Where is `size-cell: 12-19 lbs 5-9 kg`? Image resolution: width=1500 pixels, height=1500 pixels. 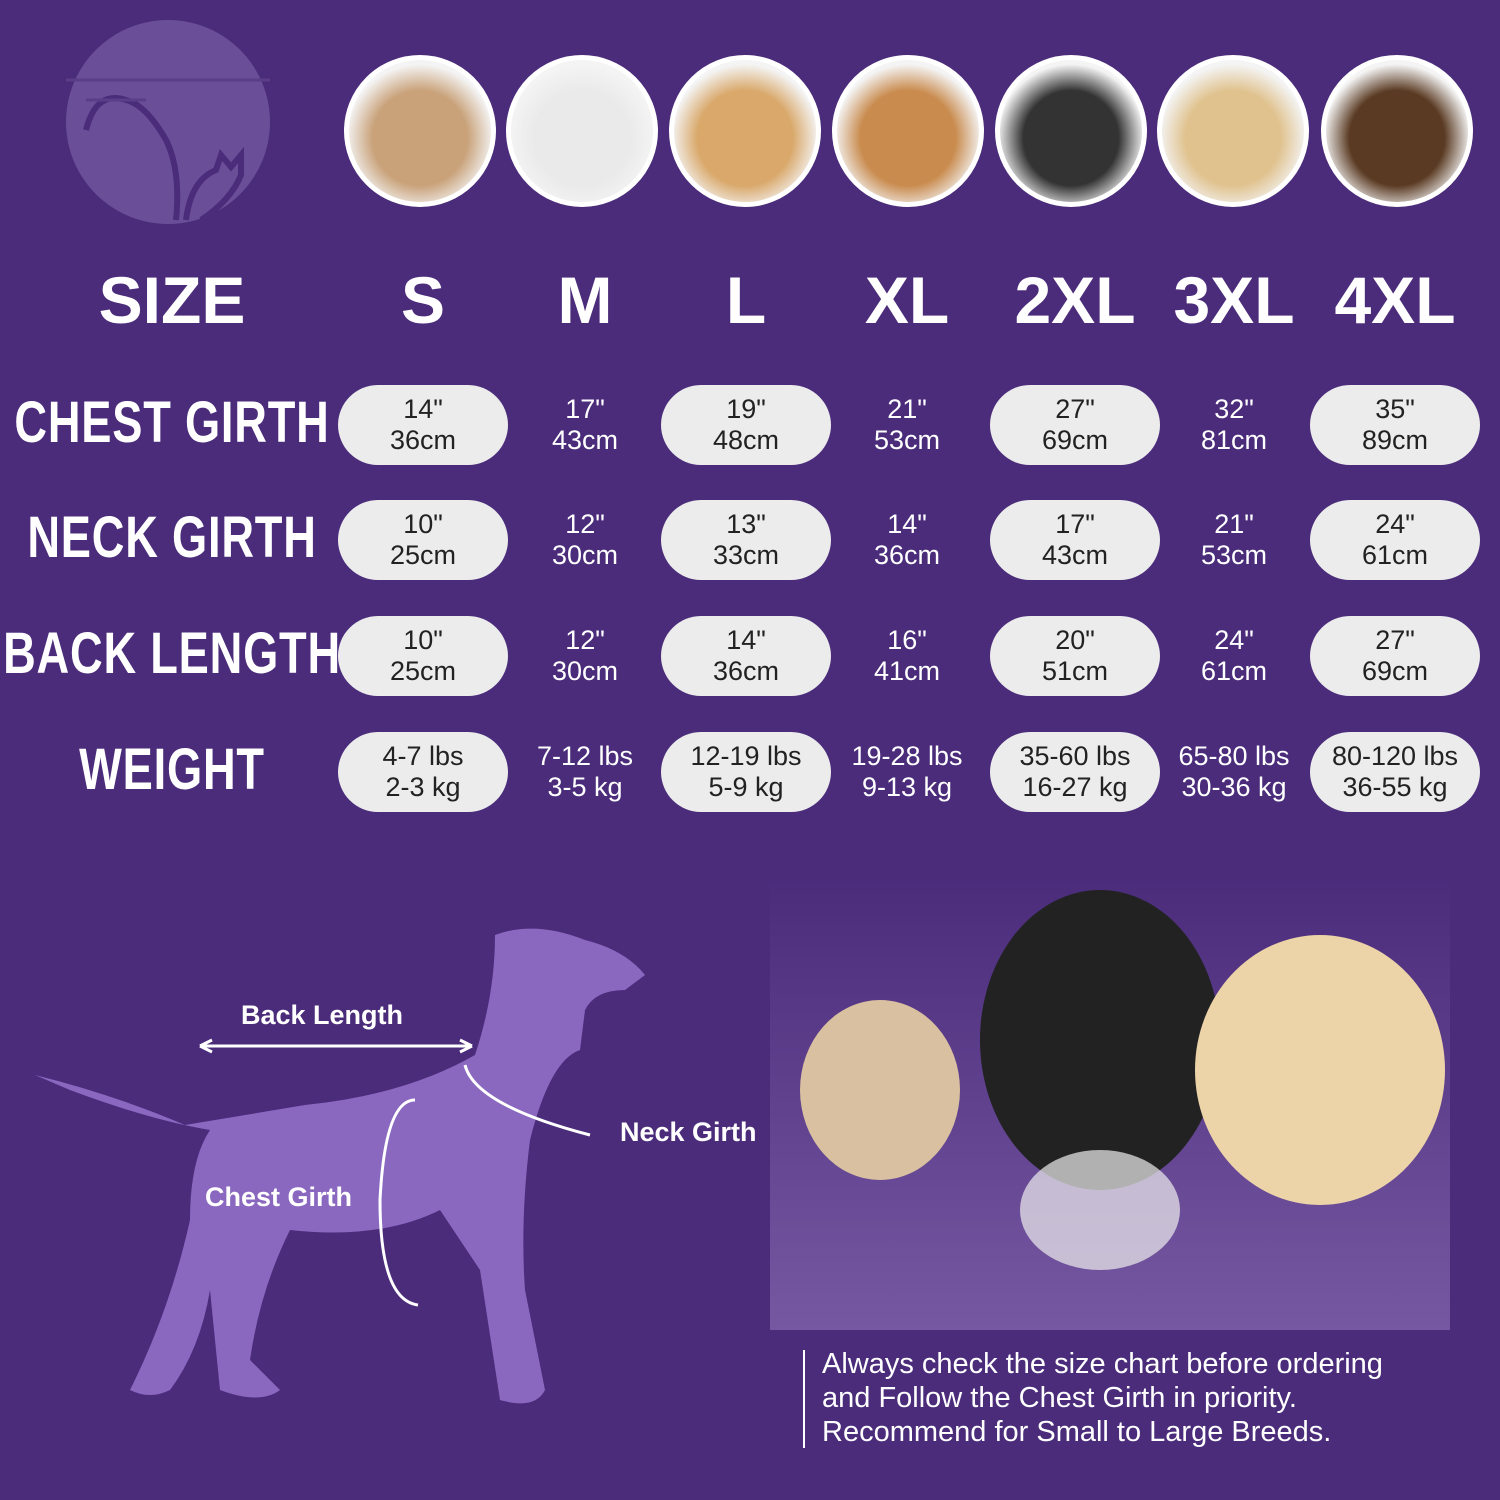
size-cell: 12-19 lbs 5-9 kg is located at coordinates (746, 772).